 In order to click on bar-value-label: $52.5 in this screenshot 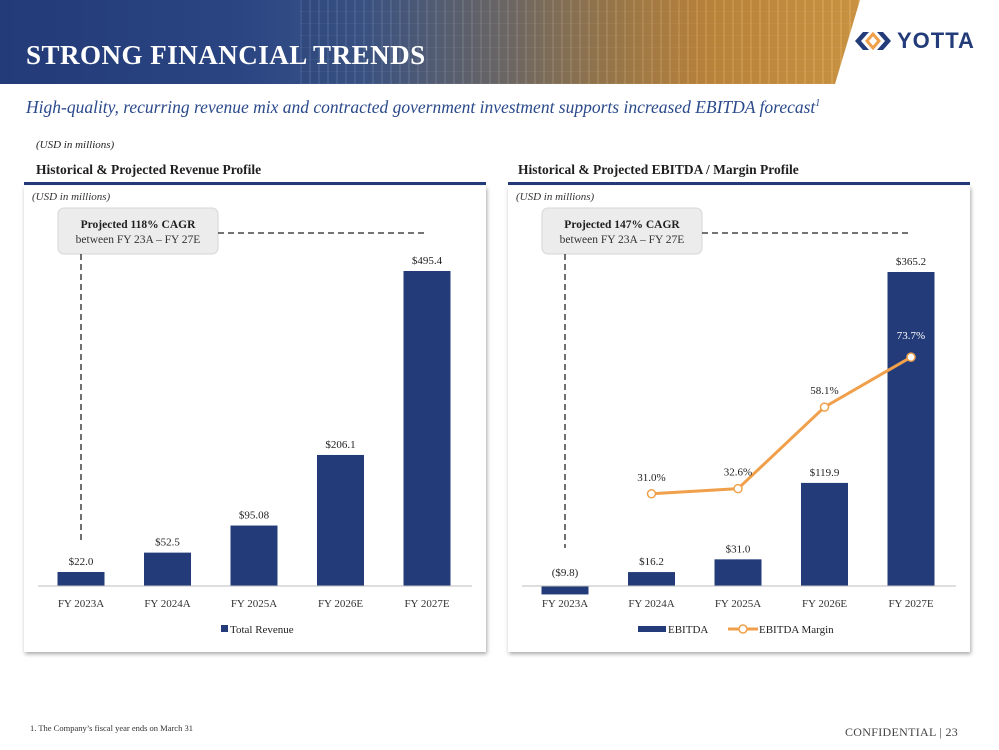, I will do `click(167, 543)`.